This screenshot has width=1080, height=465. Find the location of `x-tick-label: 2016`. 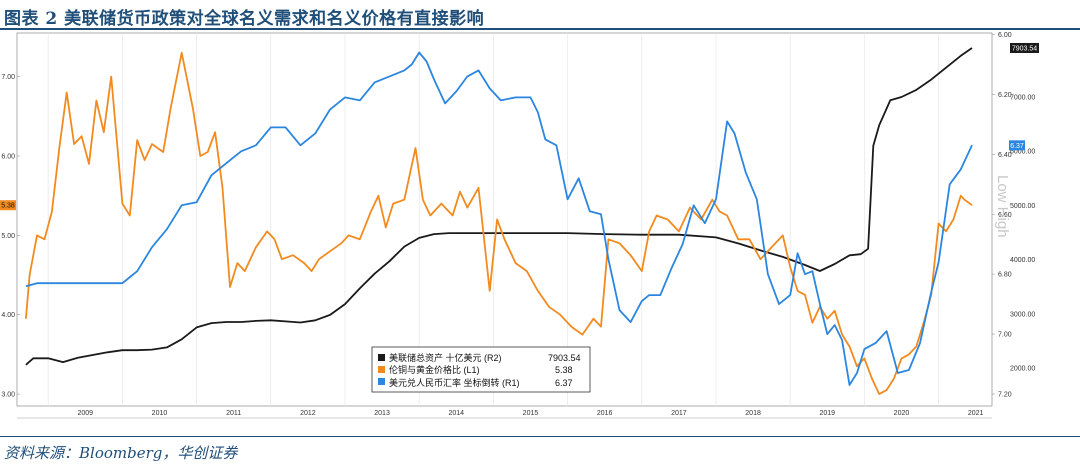

x-tick-label: 2016 is located at coordinates (605, 413).